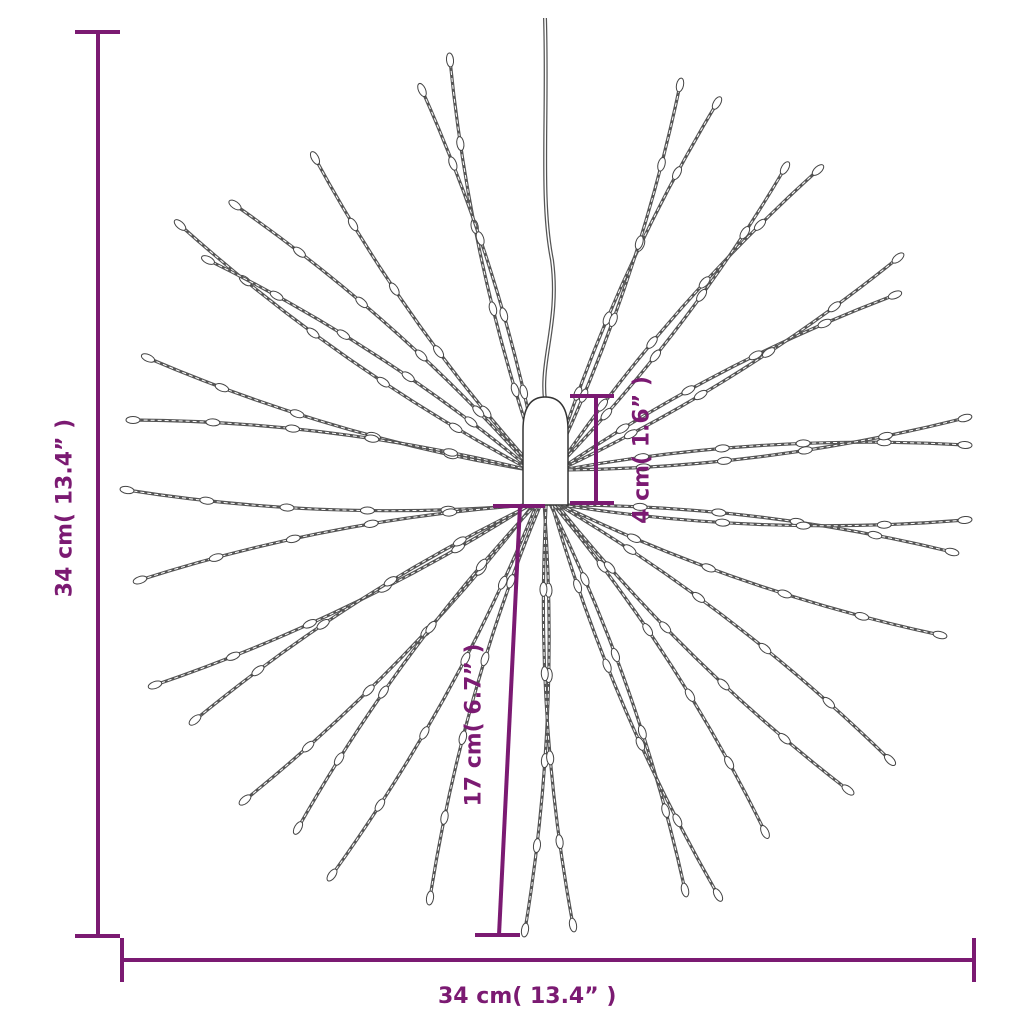 The image size is (1024, 1024). I want to click on width-label: 34 cm( 13.4” ), so click(527, 996).